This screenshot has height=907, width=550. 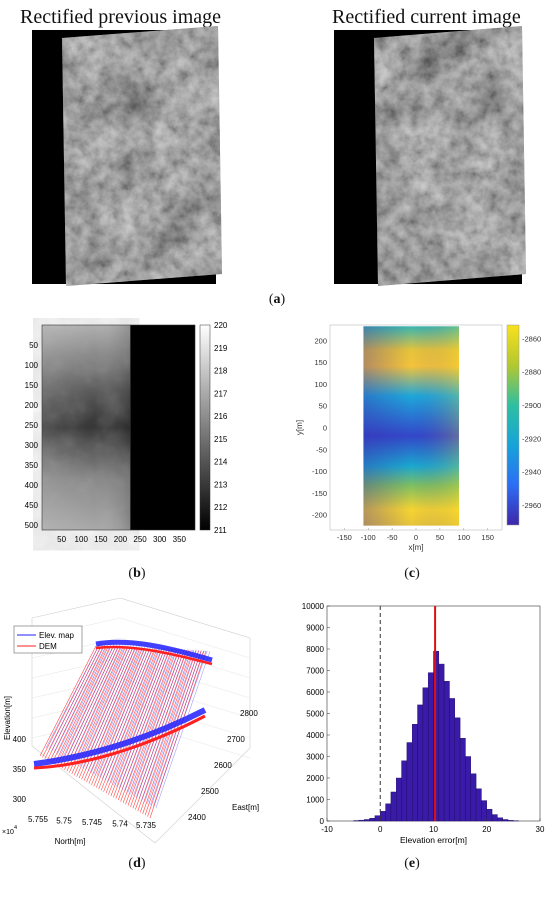 I want to click on panel-a-left-title: Rectified previous image, so click(x=121, y=17).